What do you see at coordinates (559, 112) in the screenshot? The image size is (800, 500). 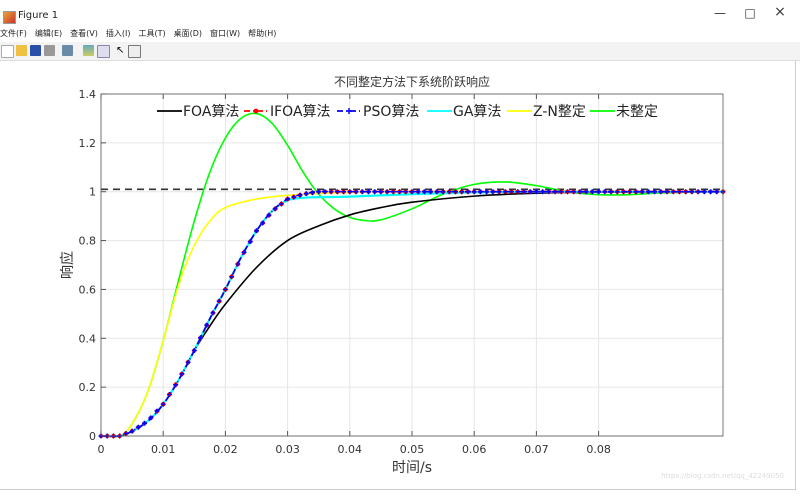 I see `legend-label: Z-N整定` at bounding box center [559, 112].